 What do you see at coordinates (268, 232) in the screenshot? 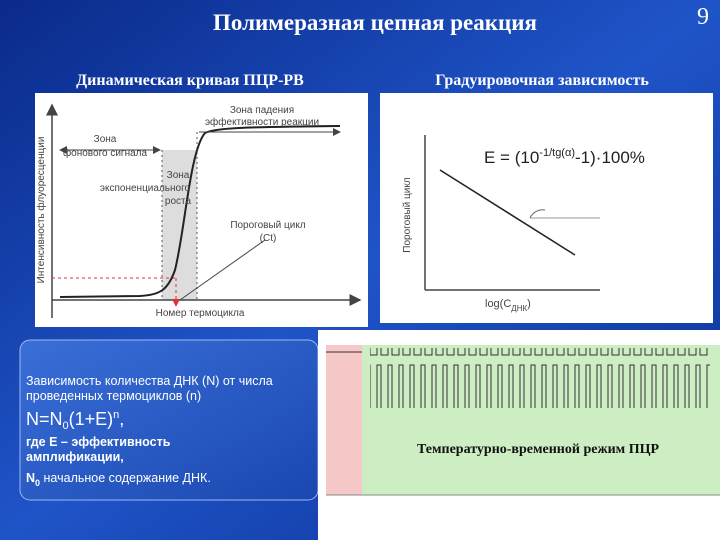
I see `ct-label: Пороговый цикл (Ct)` at bounding box center [268, 232].